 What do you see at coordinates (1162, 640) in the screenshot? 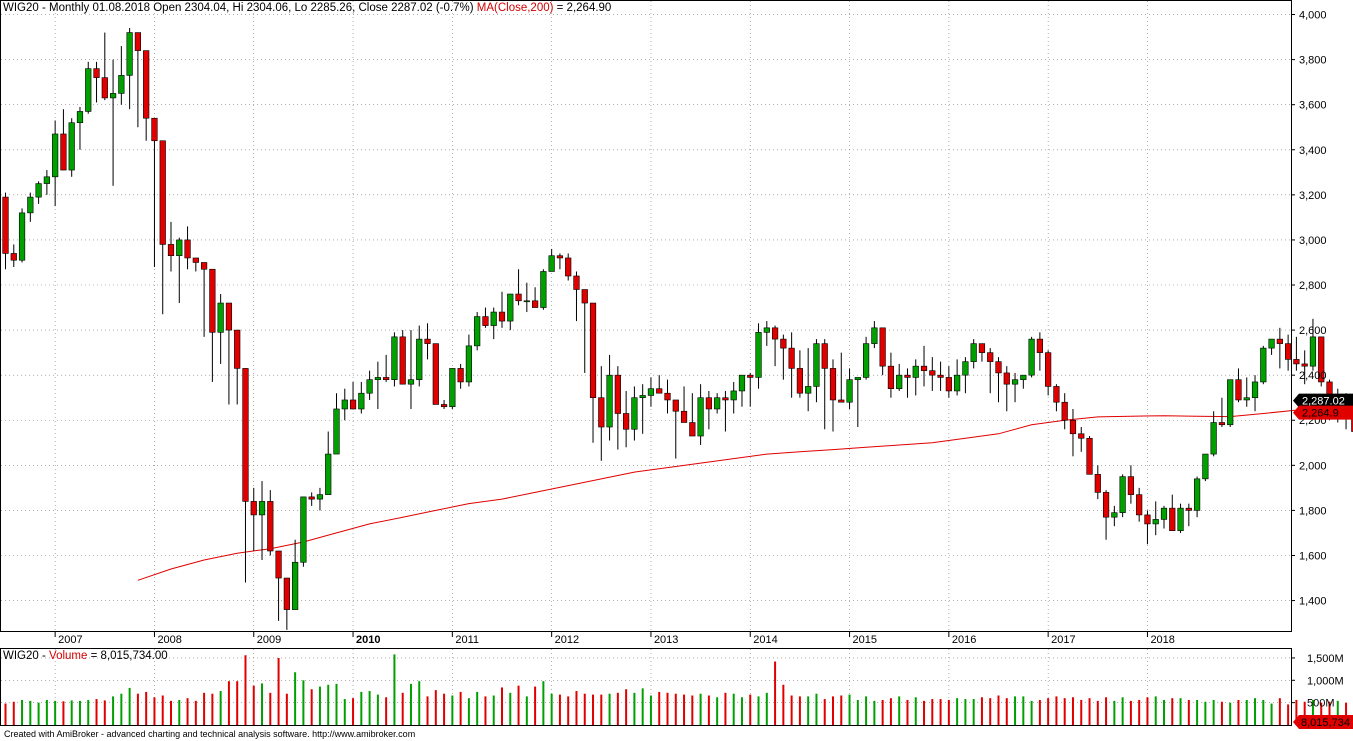
I see `year-label: 2018` at bounding box center [1162, 640].